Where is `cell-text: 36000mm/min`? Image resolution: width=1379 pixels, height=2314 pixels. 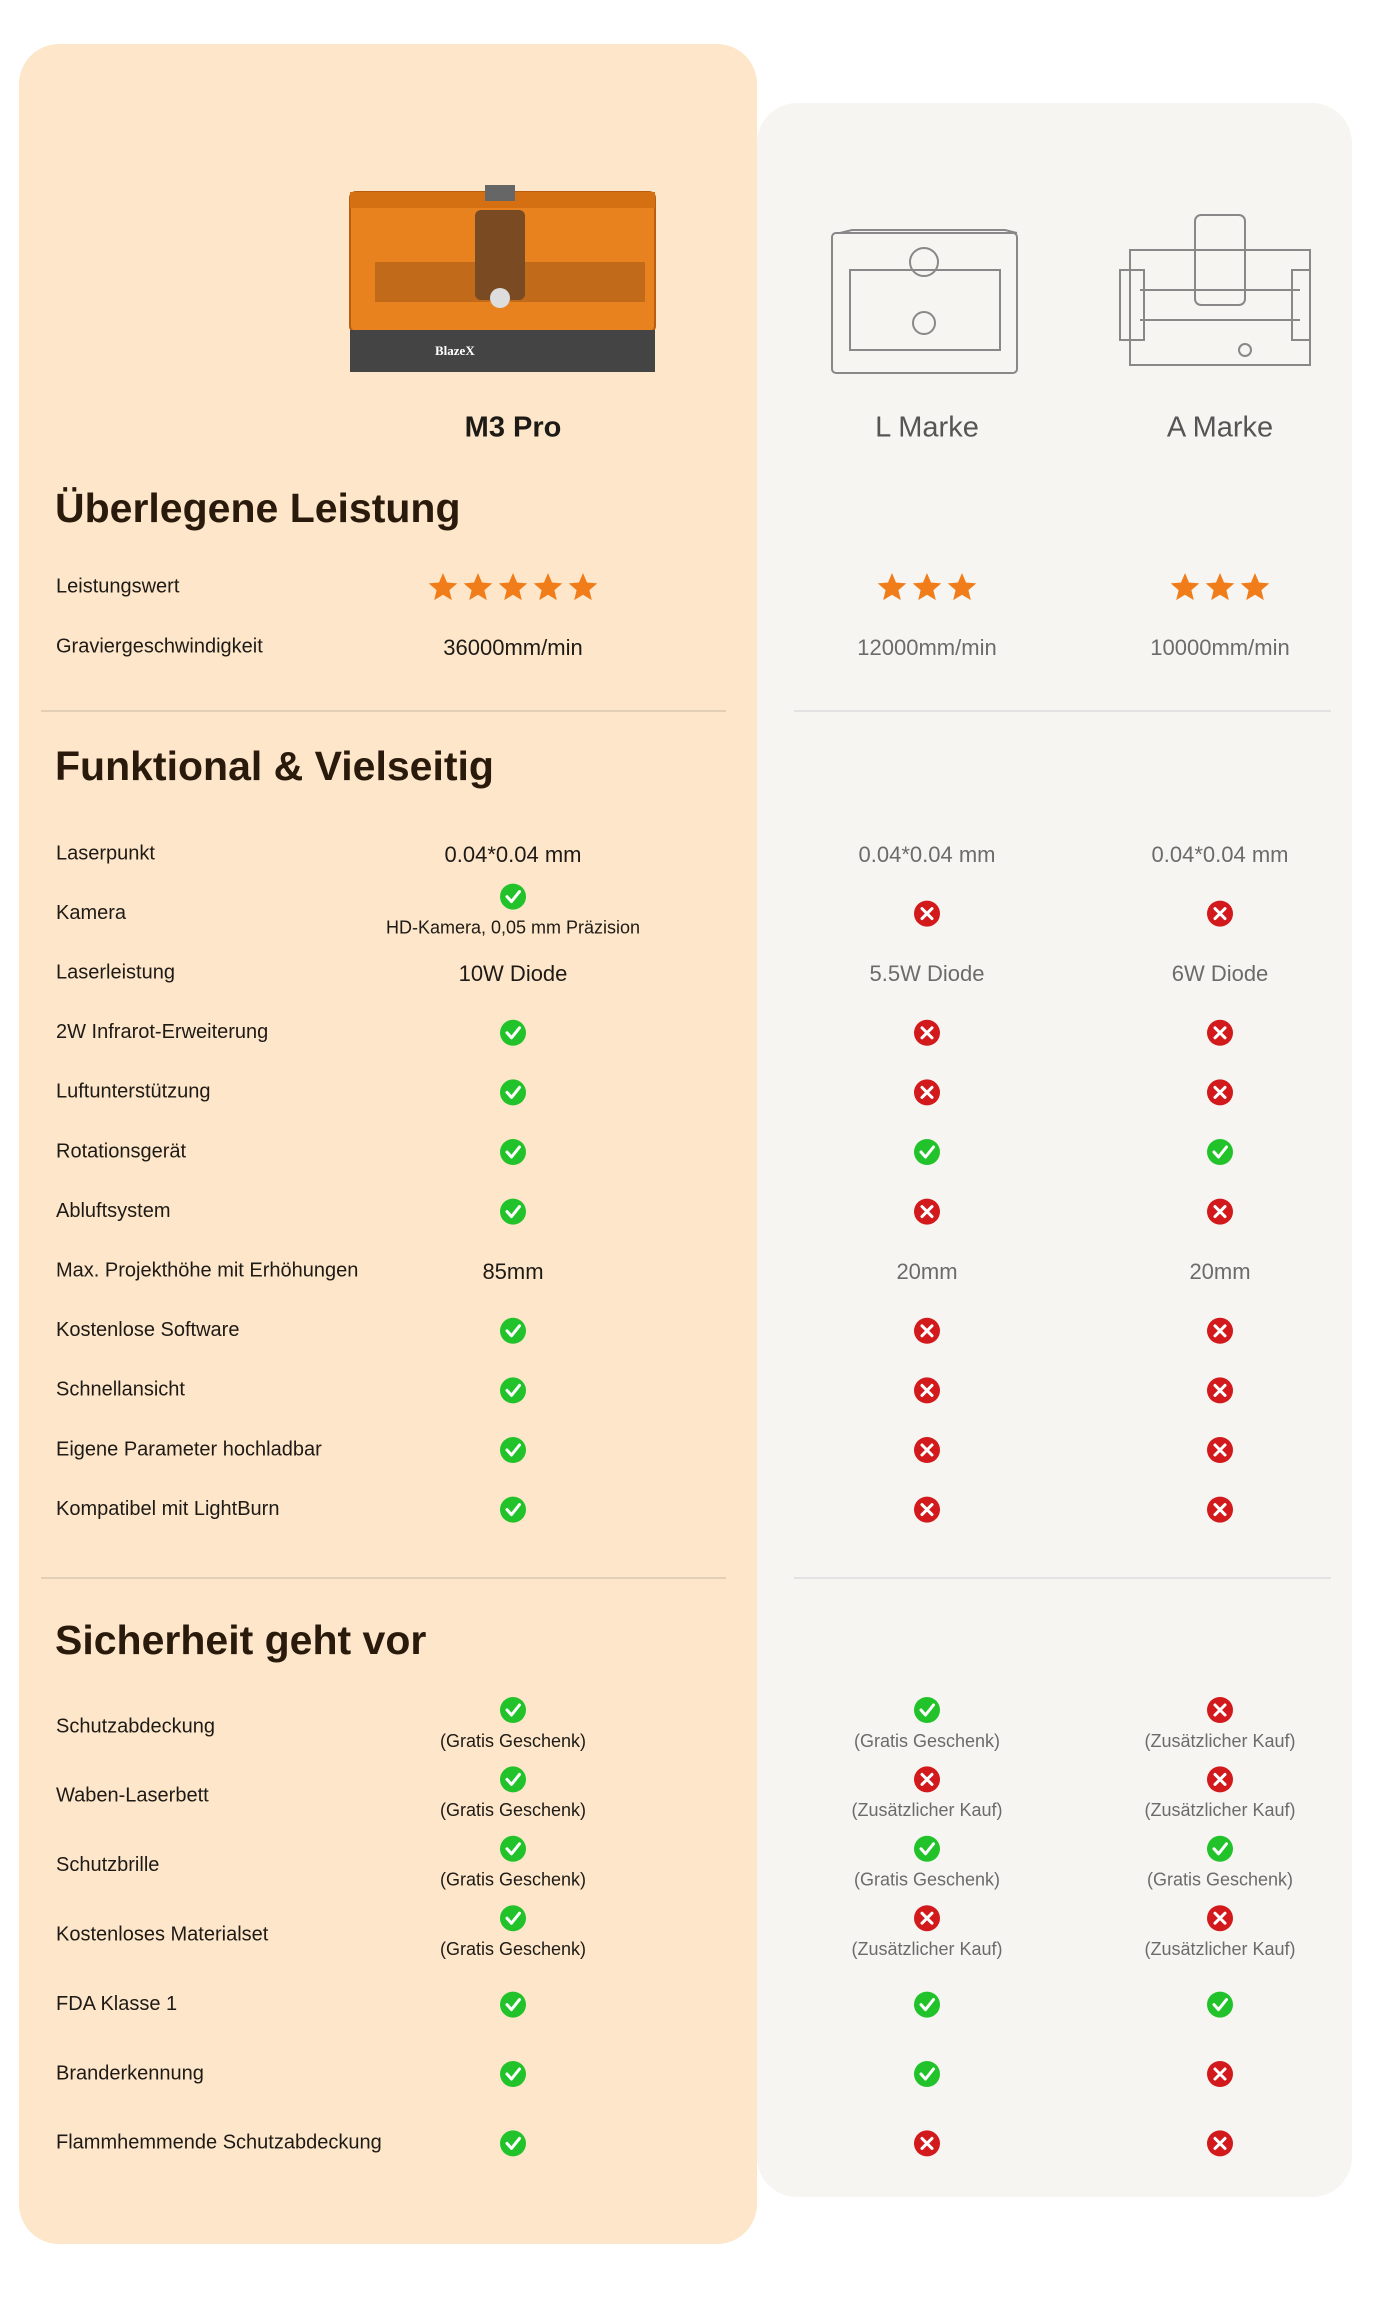 cell-text: 36000mm/min is located at coordinates (512, 647).